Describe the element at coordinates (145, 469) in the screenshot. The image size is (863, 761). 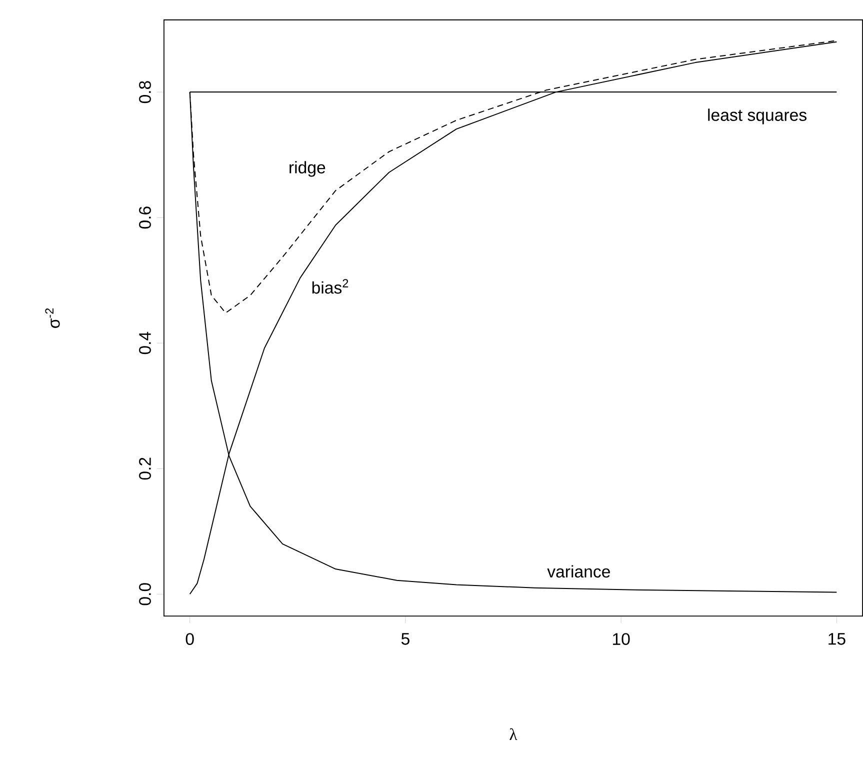
I see `y-tick-label: 0.2` at that location.